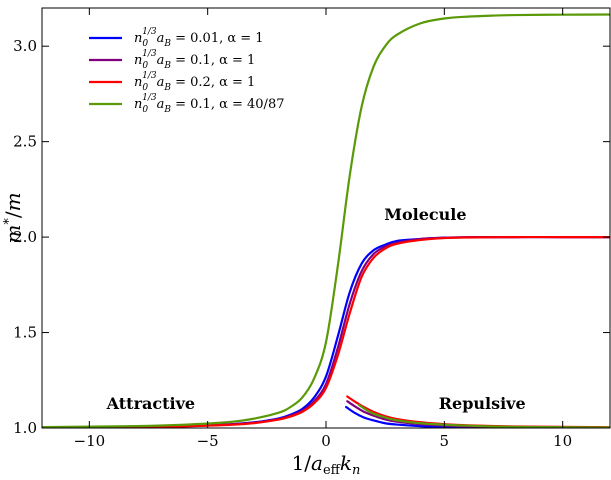 The height and width of the screenshot is (480, 611). Describe the element at coordinates (25, 142) in the screenshot. I see `y-tick-label: 2.5` at that location.